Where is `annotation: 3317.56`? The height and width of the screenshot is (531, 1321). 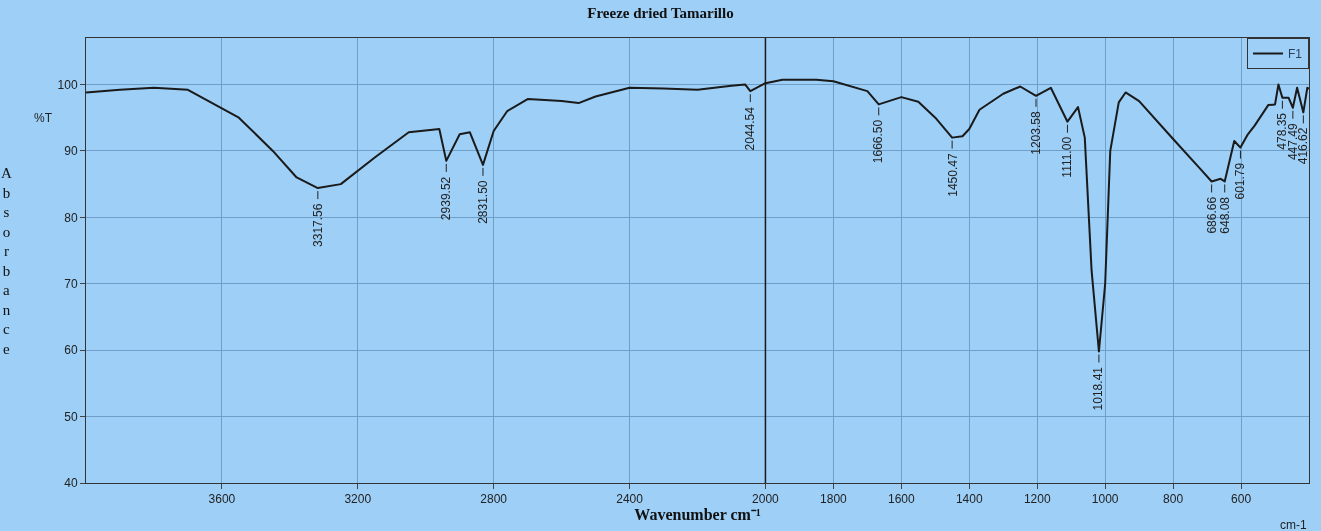
annotation: 3317.56 is located at coordinates (317, 225).